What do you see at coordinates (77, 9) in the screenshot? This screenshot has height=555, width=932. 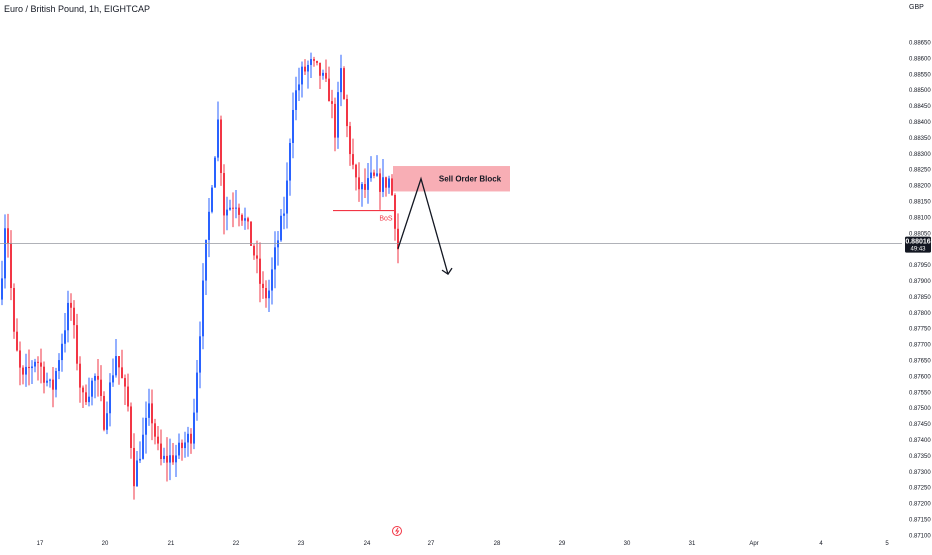 I see `symbol-title: Euro / British Pound, 1h, EIGHTCAP` at bounding box center [77, 9].